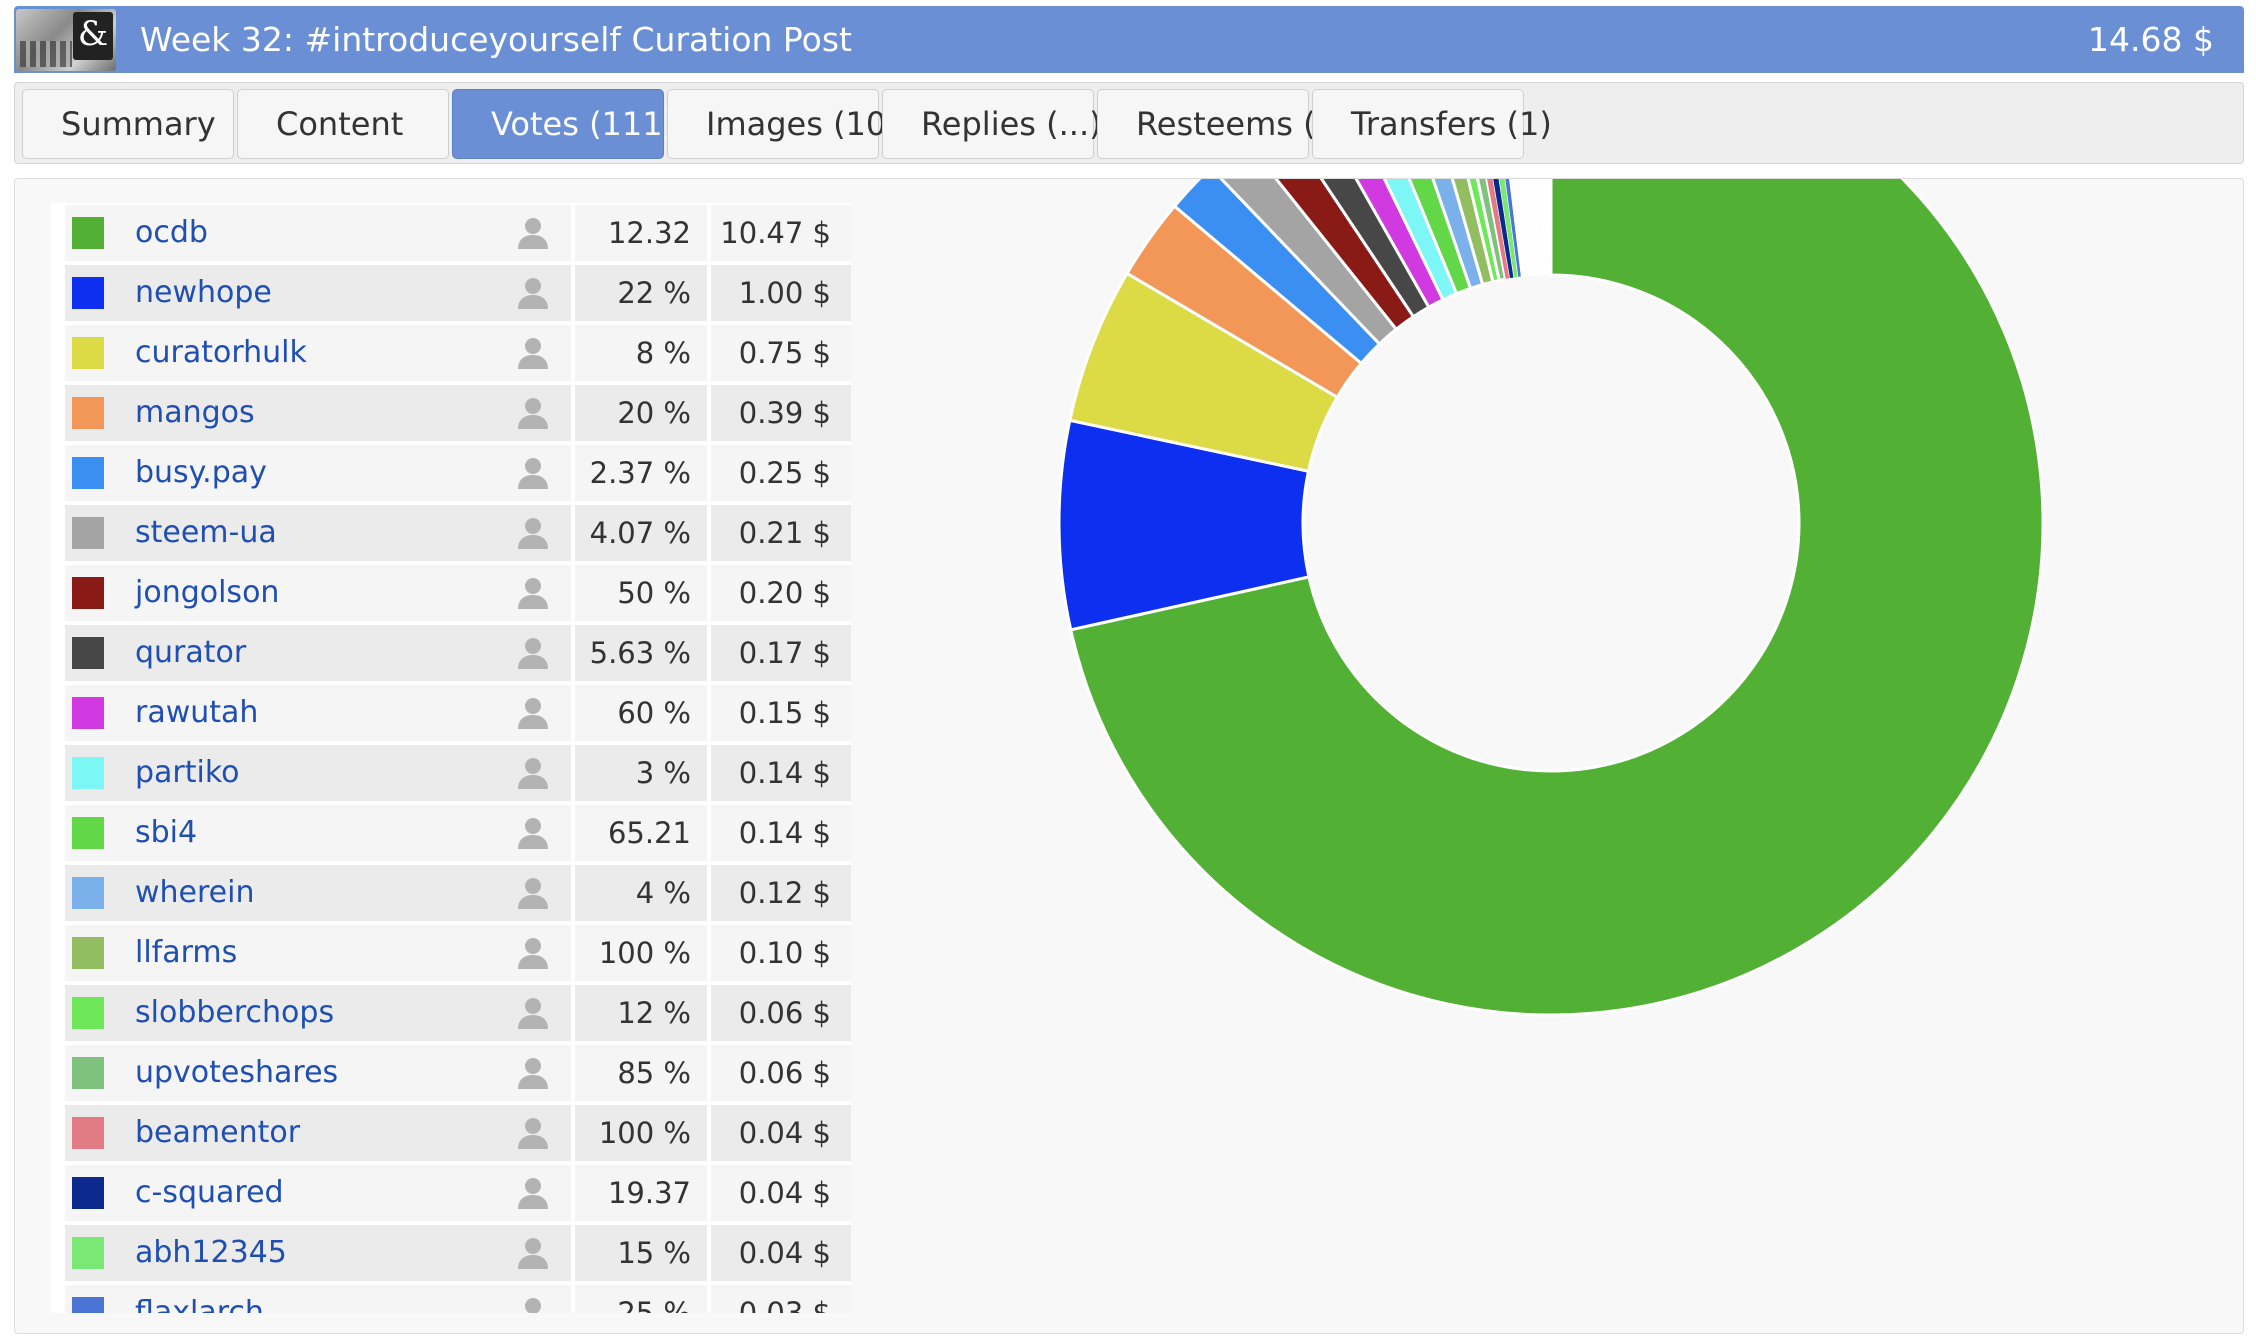  I want to click on vote-value: 0.10 $, so click(779, 953).